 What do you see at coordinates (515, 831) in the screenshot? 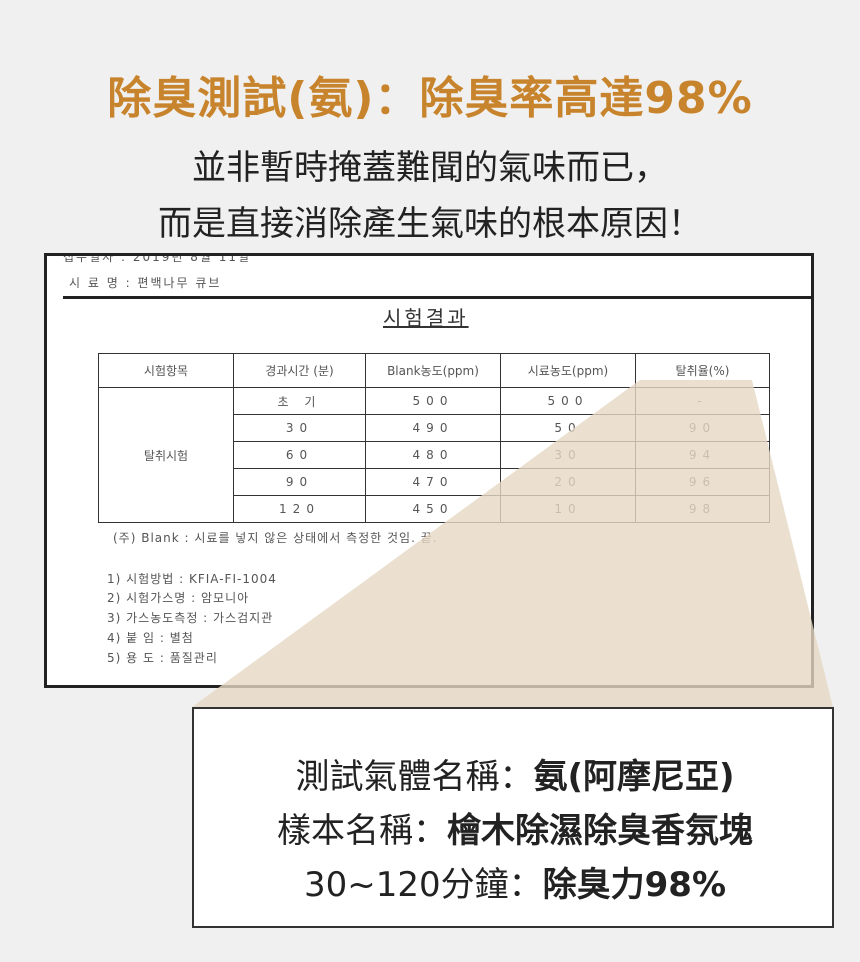
I see `summary-sample: 樣本名稱：檜木除濕除臭香氛塊` at bounding box center [515, 831].